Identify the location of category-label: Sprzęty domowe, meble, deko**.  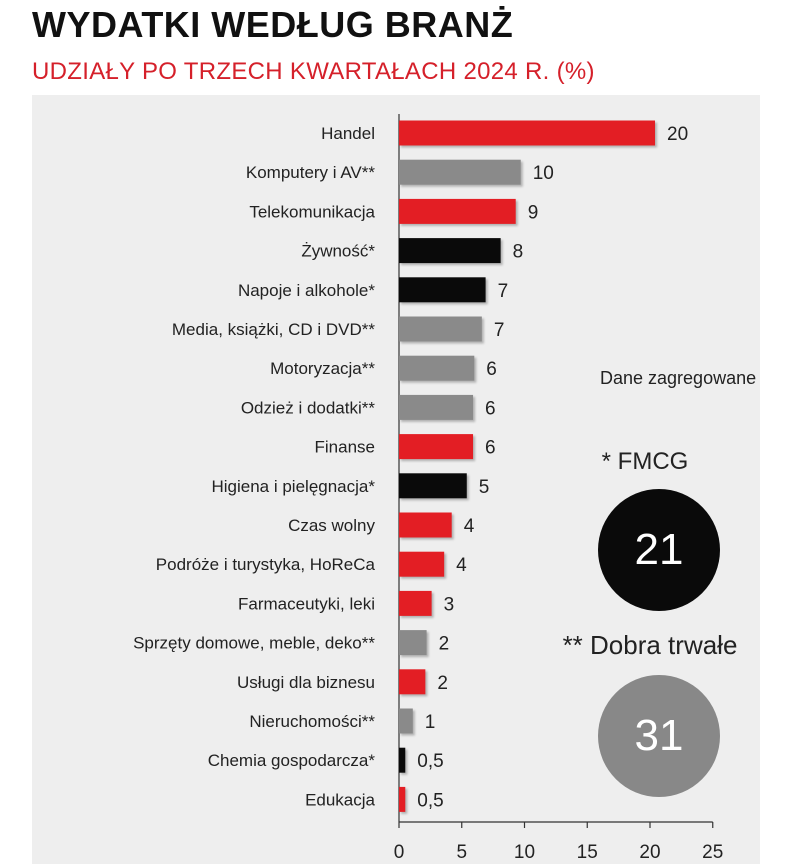
(254, 643).